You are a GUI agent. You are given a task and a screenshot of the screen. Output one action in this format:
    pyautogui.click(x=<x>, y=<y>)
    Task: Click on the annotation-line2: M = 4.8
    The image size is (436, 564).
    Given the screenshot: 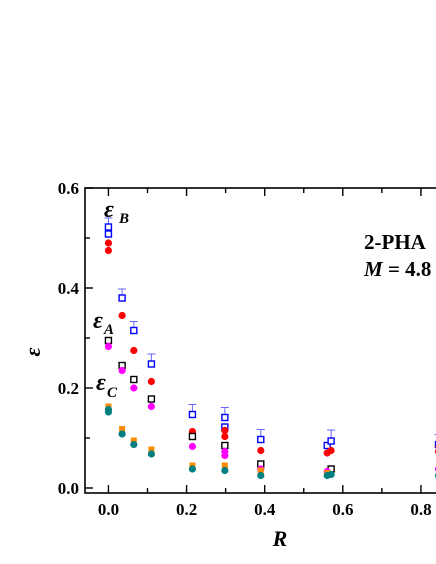 What is the action you would take?
    pyautogui.click(x=397, y=269)
    